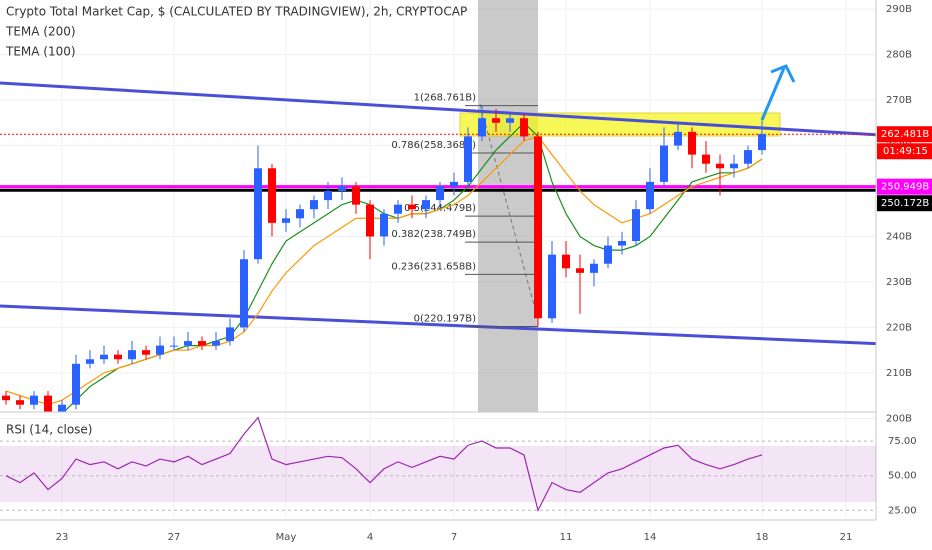 This screenshot has width=932, height=550. Describe the element at coordinates (650, 537) in the screenshot. I see `x-tick-label: 14` at that location.